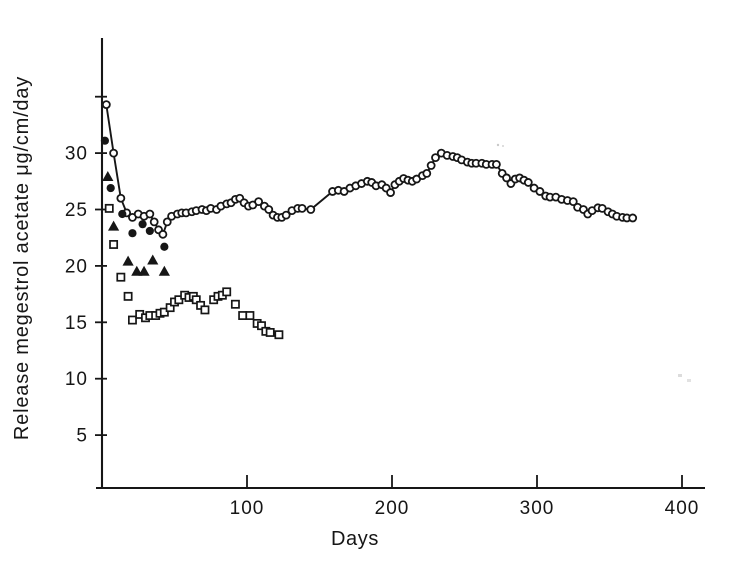 The width and height of the screenshot is (741, 568). I want to click on y-tick-label: 25, so click(76, 210).